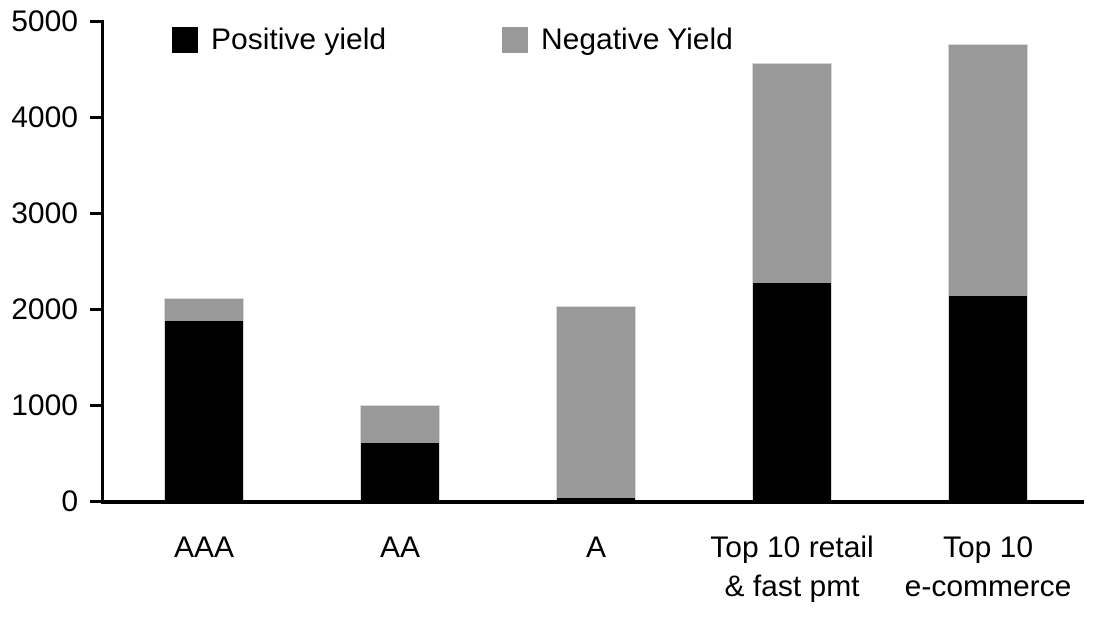 This screenshot has height=618, width=1102. I want to click on bar-top-10-retail-fast-pmt-positive-segment, so click(792, 392).